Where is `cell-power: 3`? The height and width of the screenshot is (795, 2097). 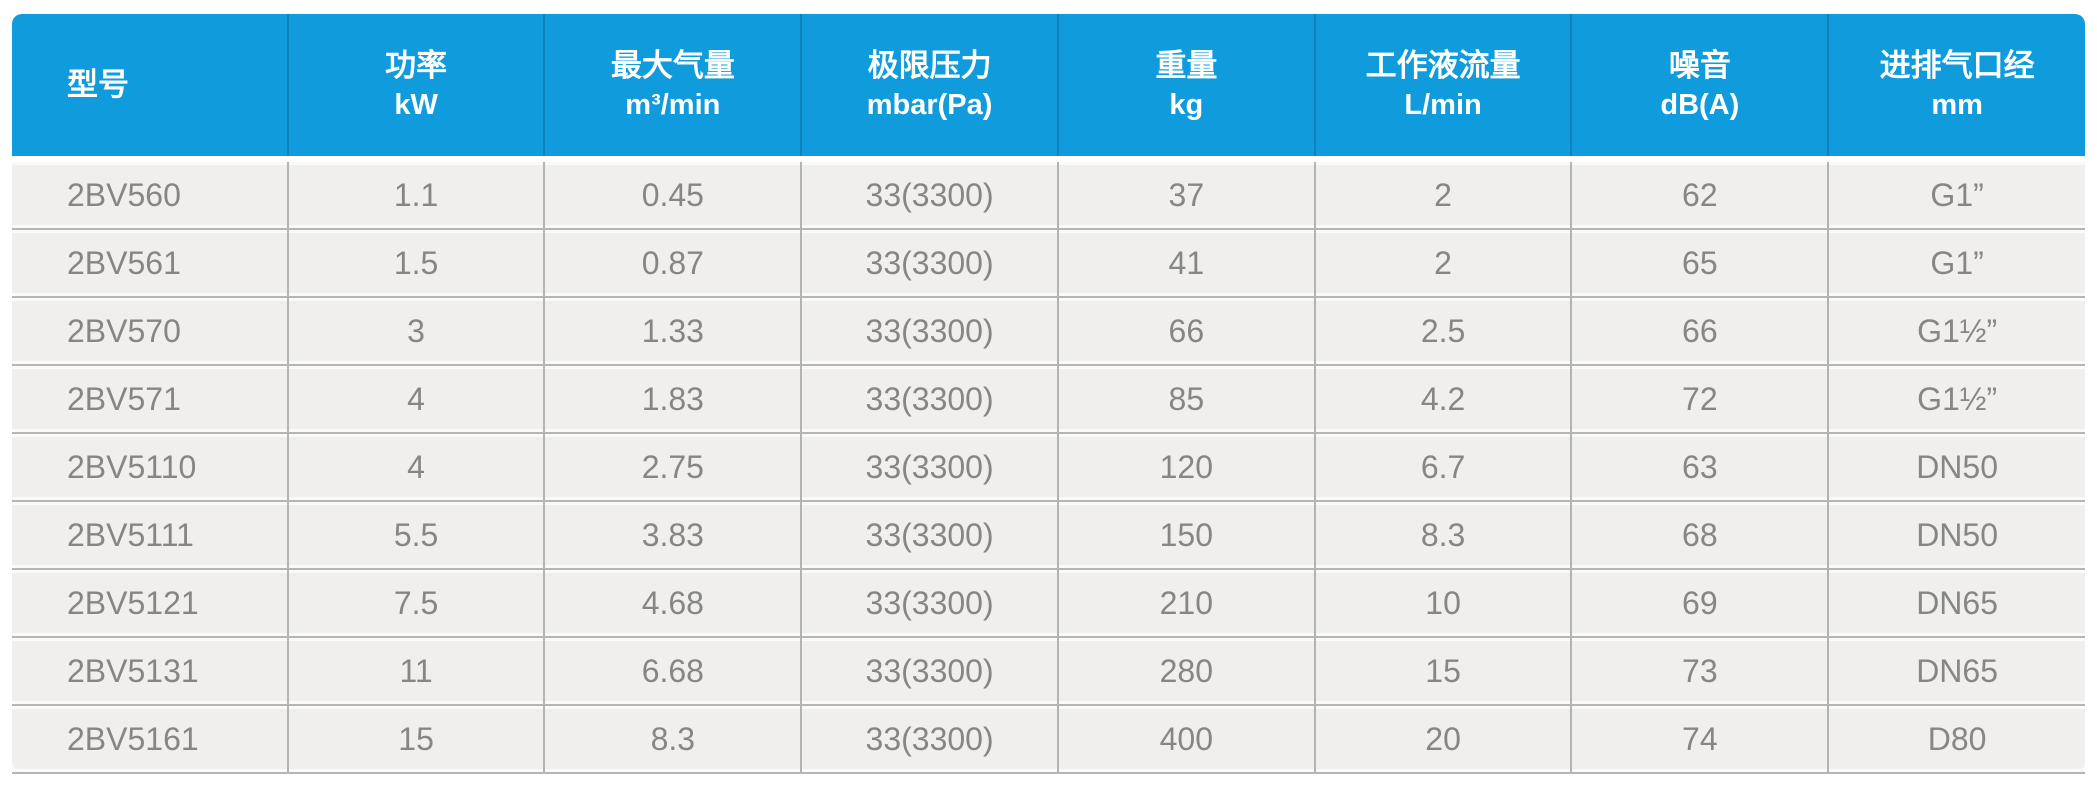
cell-power: 3 is located at coordinates (415, 331).